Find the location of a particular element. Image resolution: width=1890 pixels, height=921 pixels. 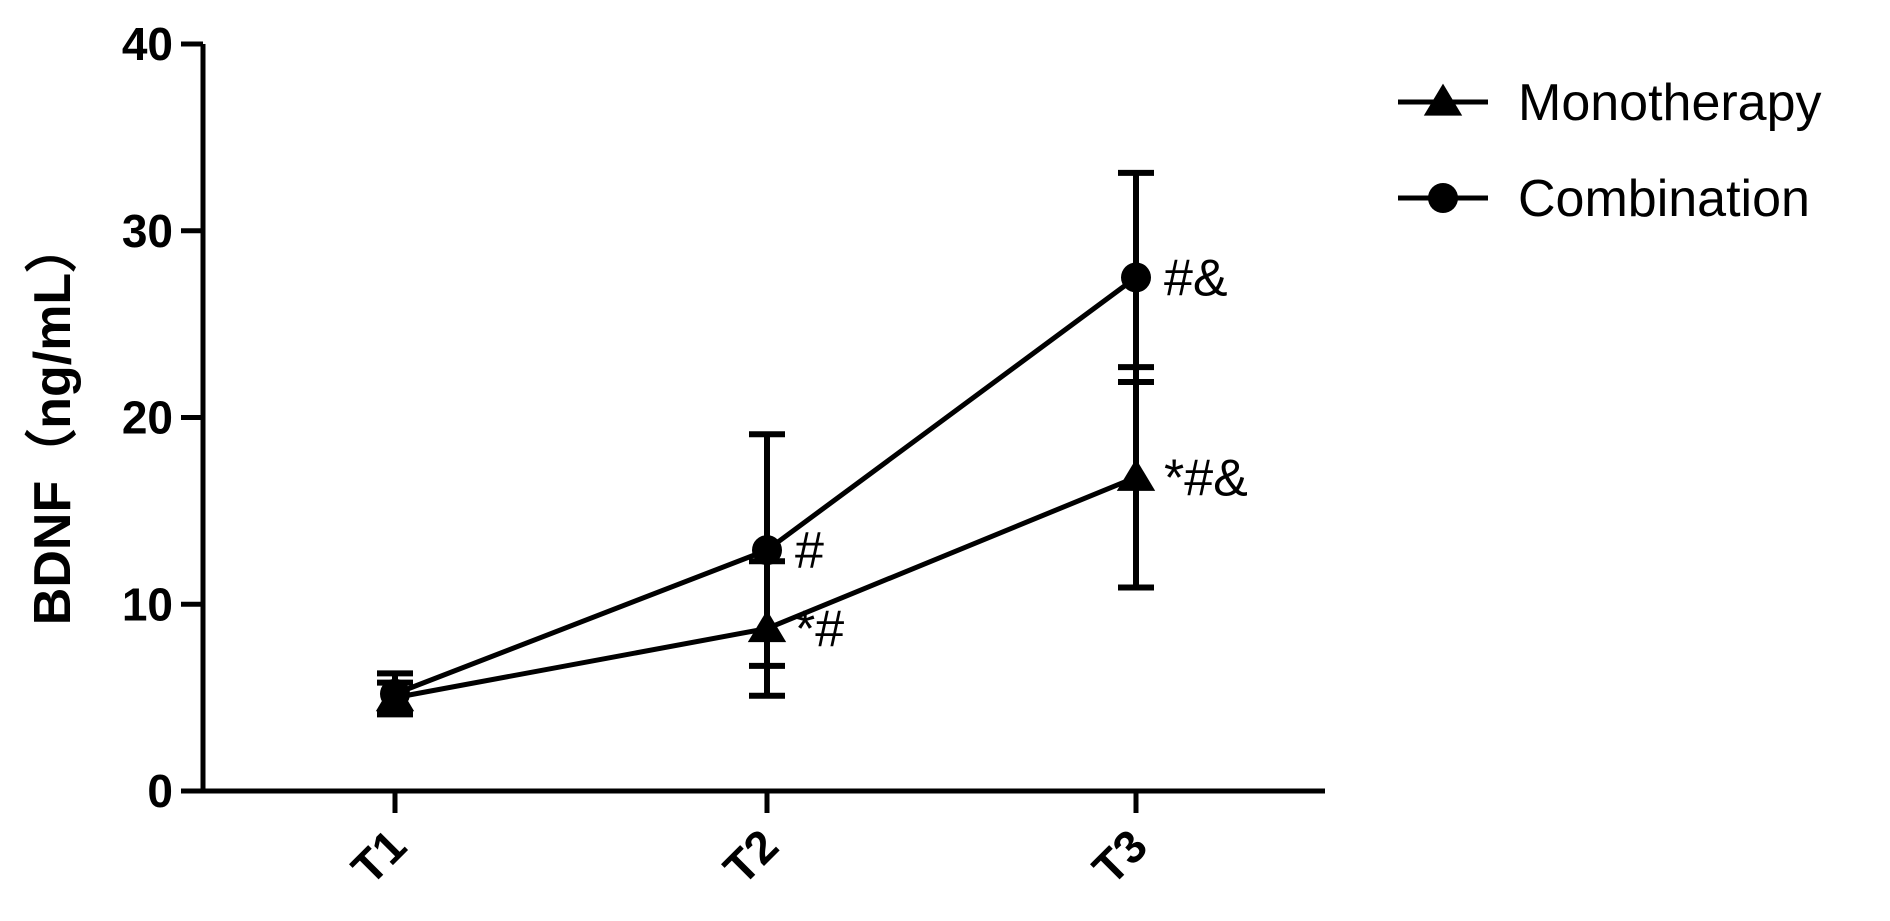

triangle-marker-icon is located at coordinates (1443, 99).